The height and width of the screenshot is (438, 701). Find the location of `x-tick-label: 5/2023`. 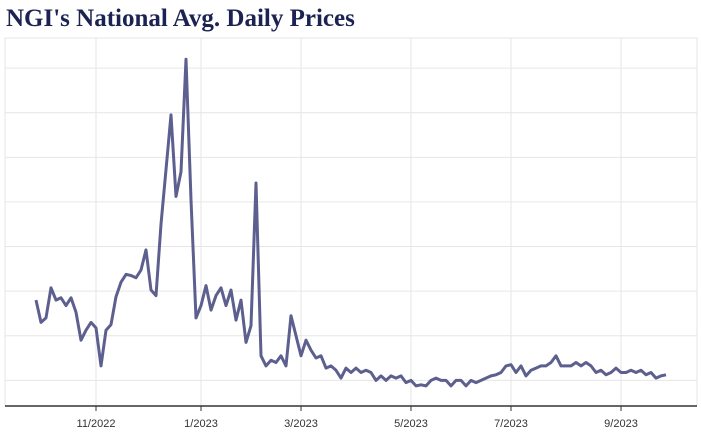

x-tick-label: 5/2023 is located at coordinates (411, 424).